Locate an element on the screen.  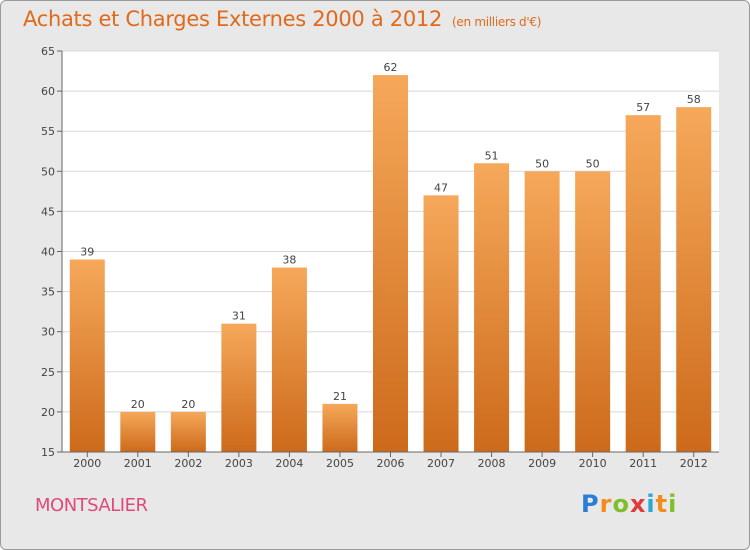
logo-letter: x is located at coordinates (638, 504).